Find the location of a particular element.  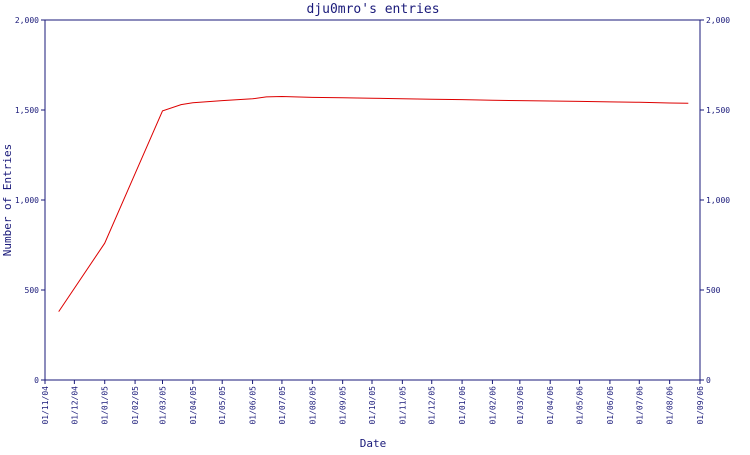

x-tick-label: 01/10/05 is located at coordinates (372, 405).